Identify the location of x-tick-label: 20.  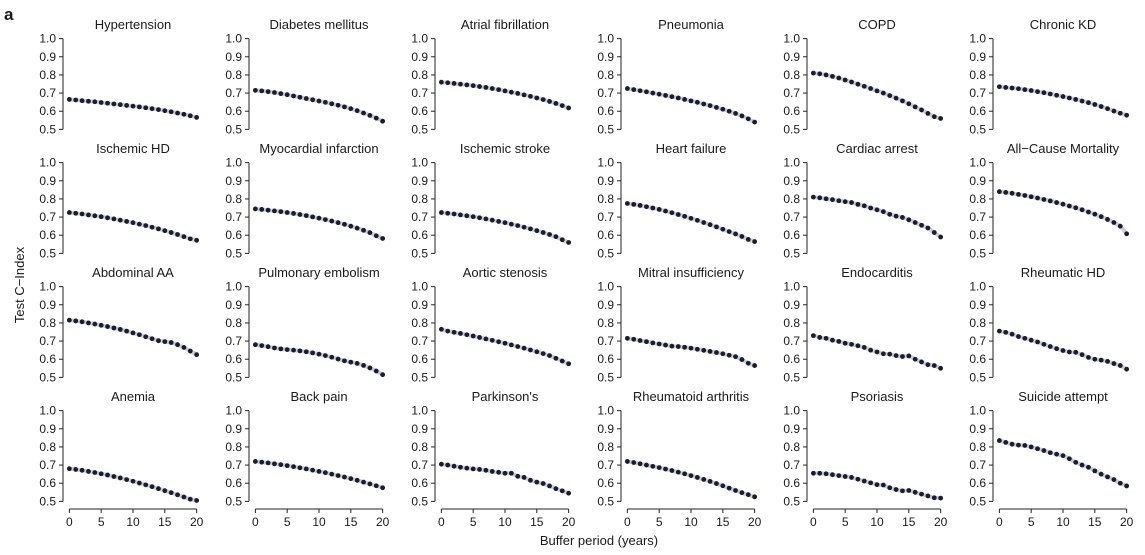
(197, 522).